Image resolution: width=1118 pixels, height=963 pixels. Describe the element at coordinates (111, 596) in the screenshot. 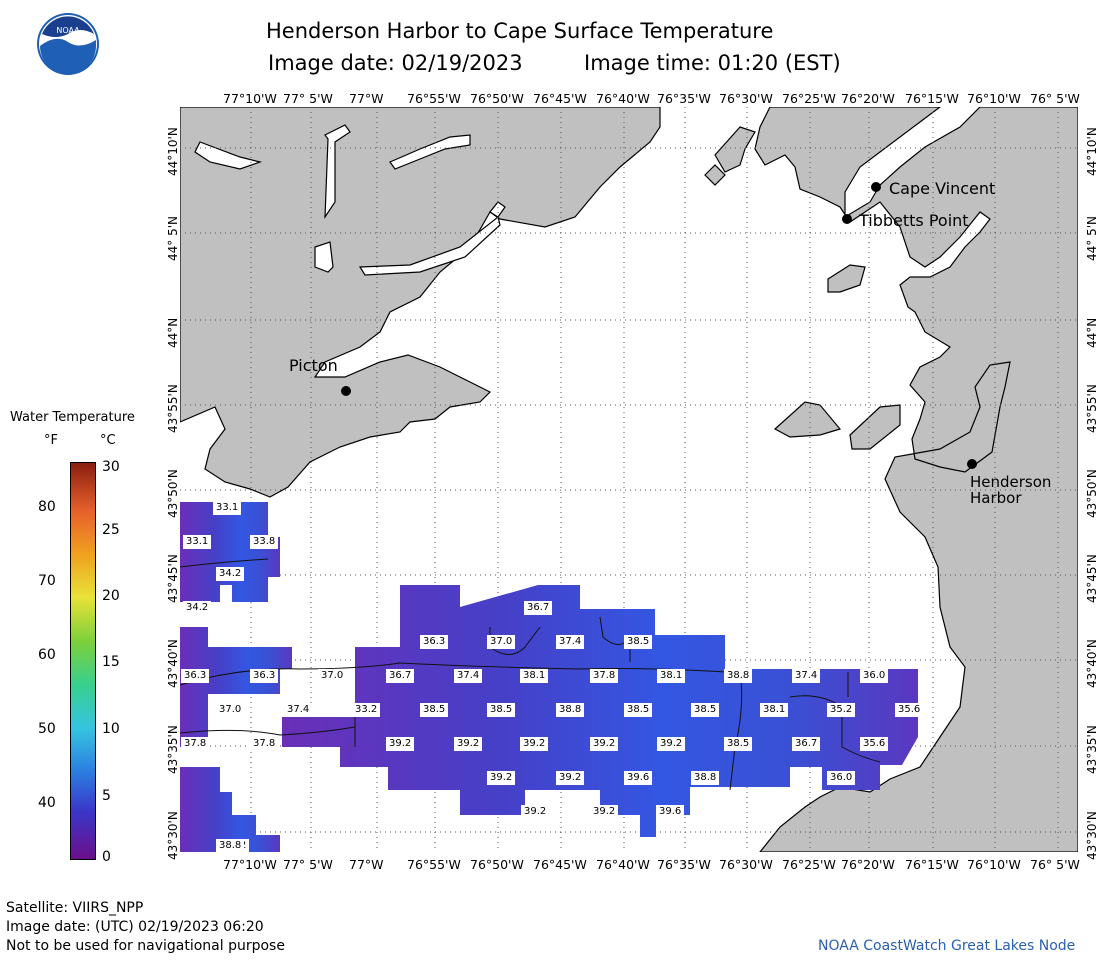

I see `celsius-tick: 20` at that location.